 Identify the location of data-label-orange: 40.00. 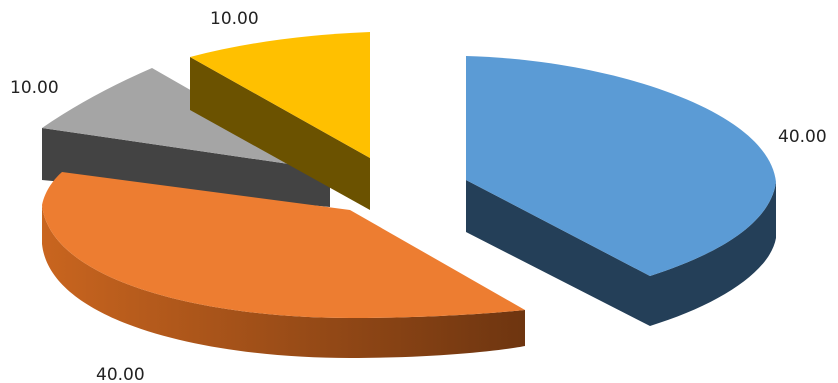
(120, 374).